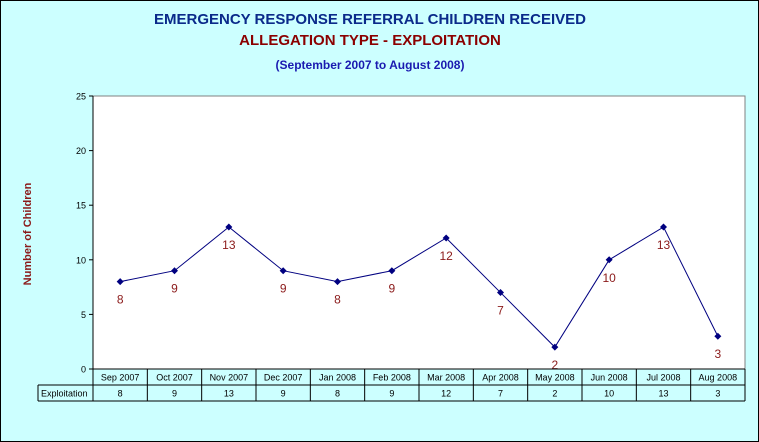 The width and height of the screenshot is (759, 442). Describe the element at coordinates (83, 370) in the screenshot. I see `y-tick-label: 0` at that location.